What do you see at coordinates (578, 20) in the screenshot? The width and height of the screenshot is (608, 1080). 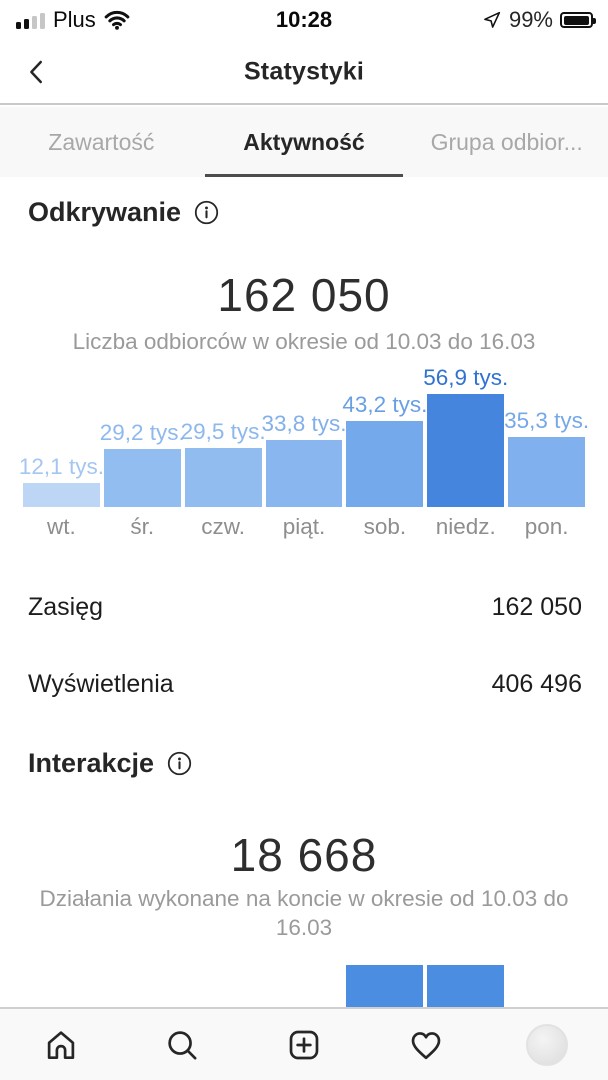 I see `battery-icon` at bounding box center [578, 20].